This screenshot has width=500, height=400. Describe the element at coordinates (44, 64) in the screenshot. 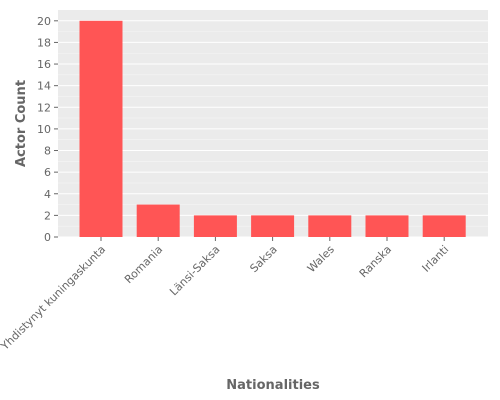

I see `y-tick-label: 16` at that location.